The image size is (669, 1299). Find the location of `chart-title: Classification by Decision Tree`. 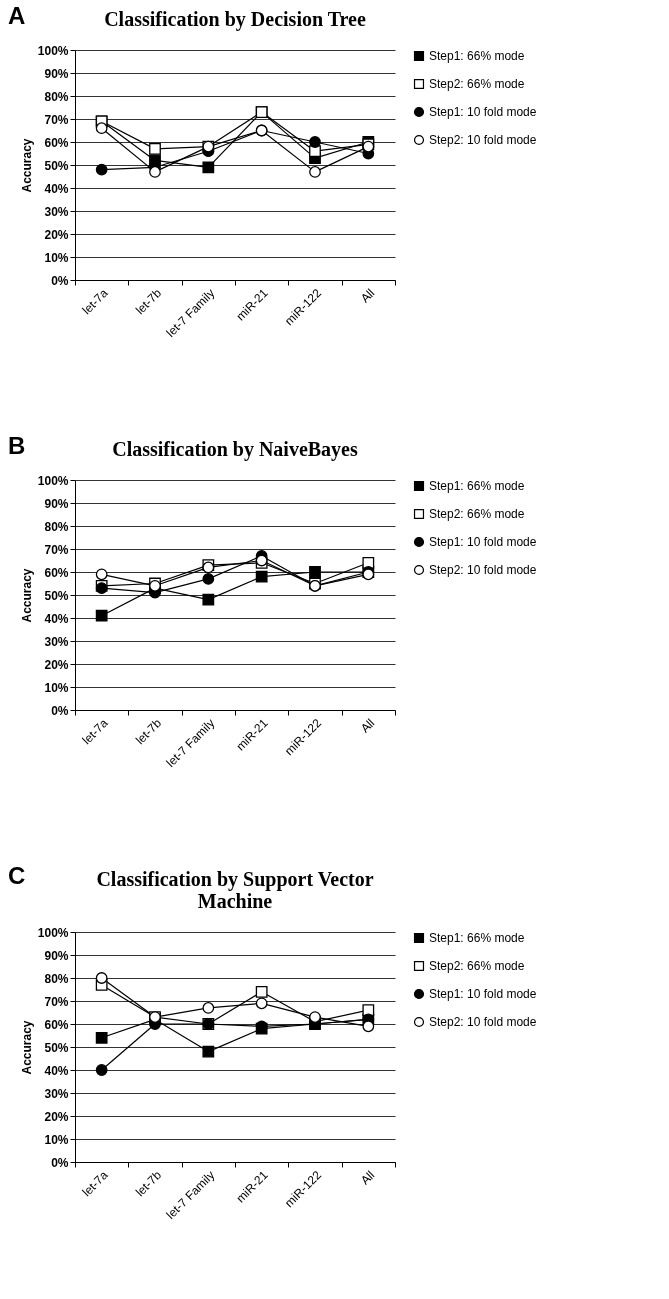

chart-title: Classification by Decision Tree is located at coordinates (235, 19).